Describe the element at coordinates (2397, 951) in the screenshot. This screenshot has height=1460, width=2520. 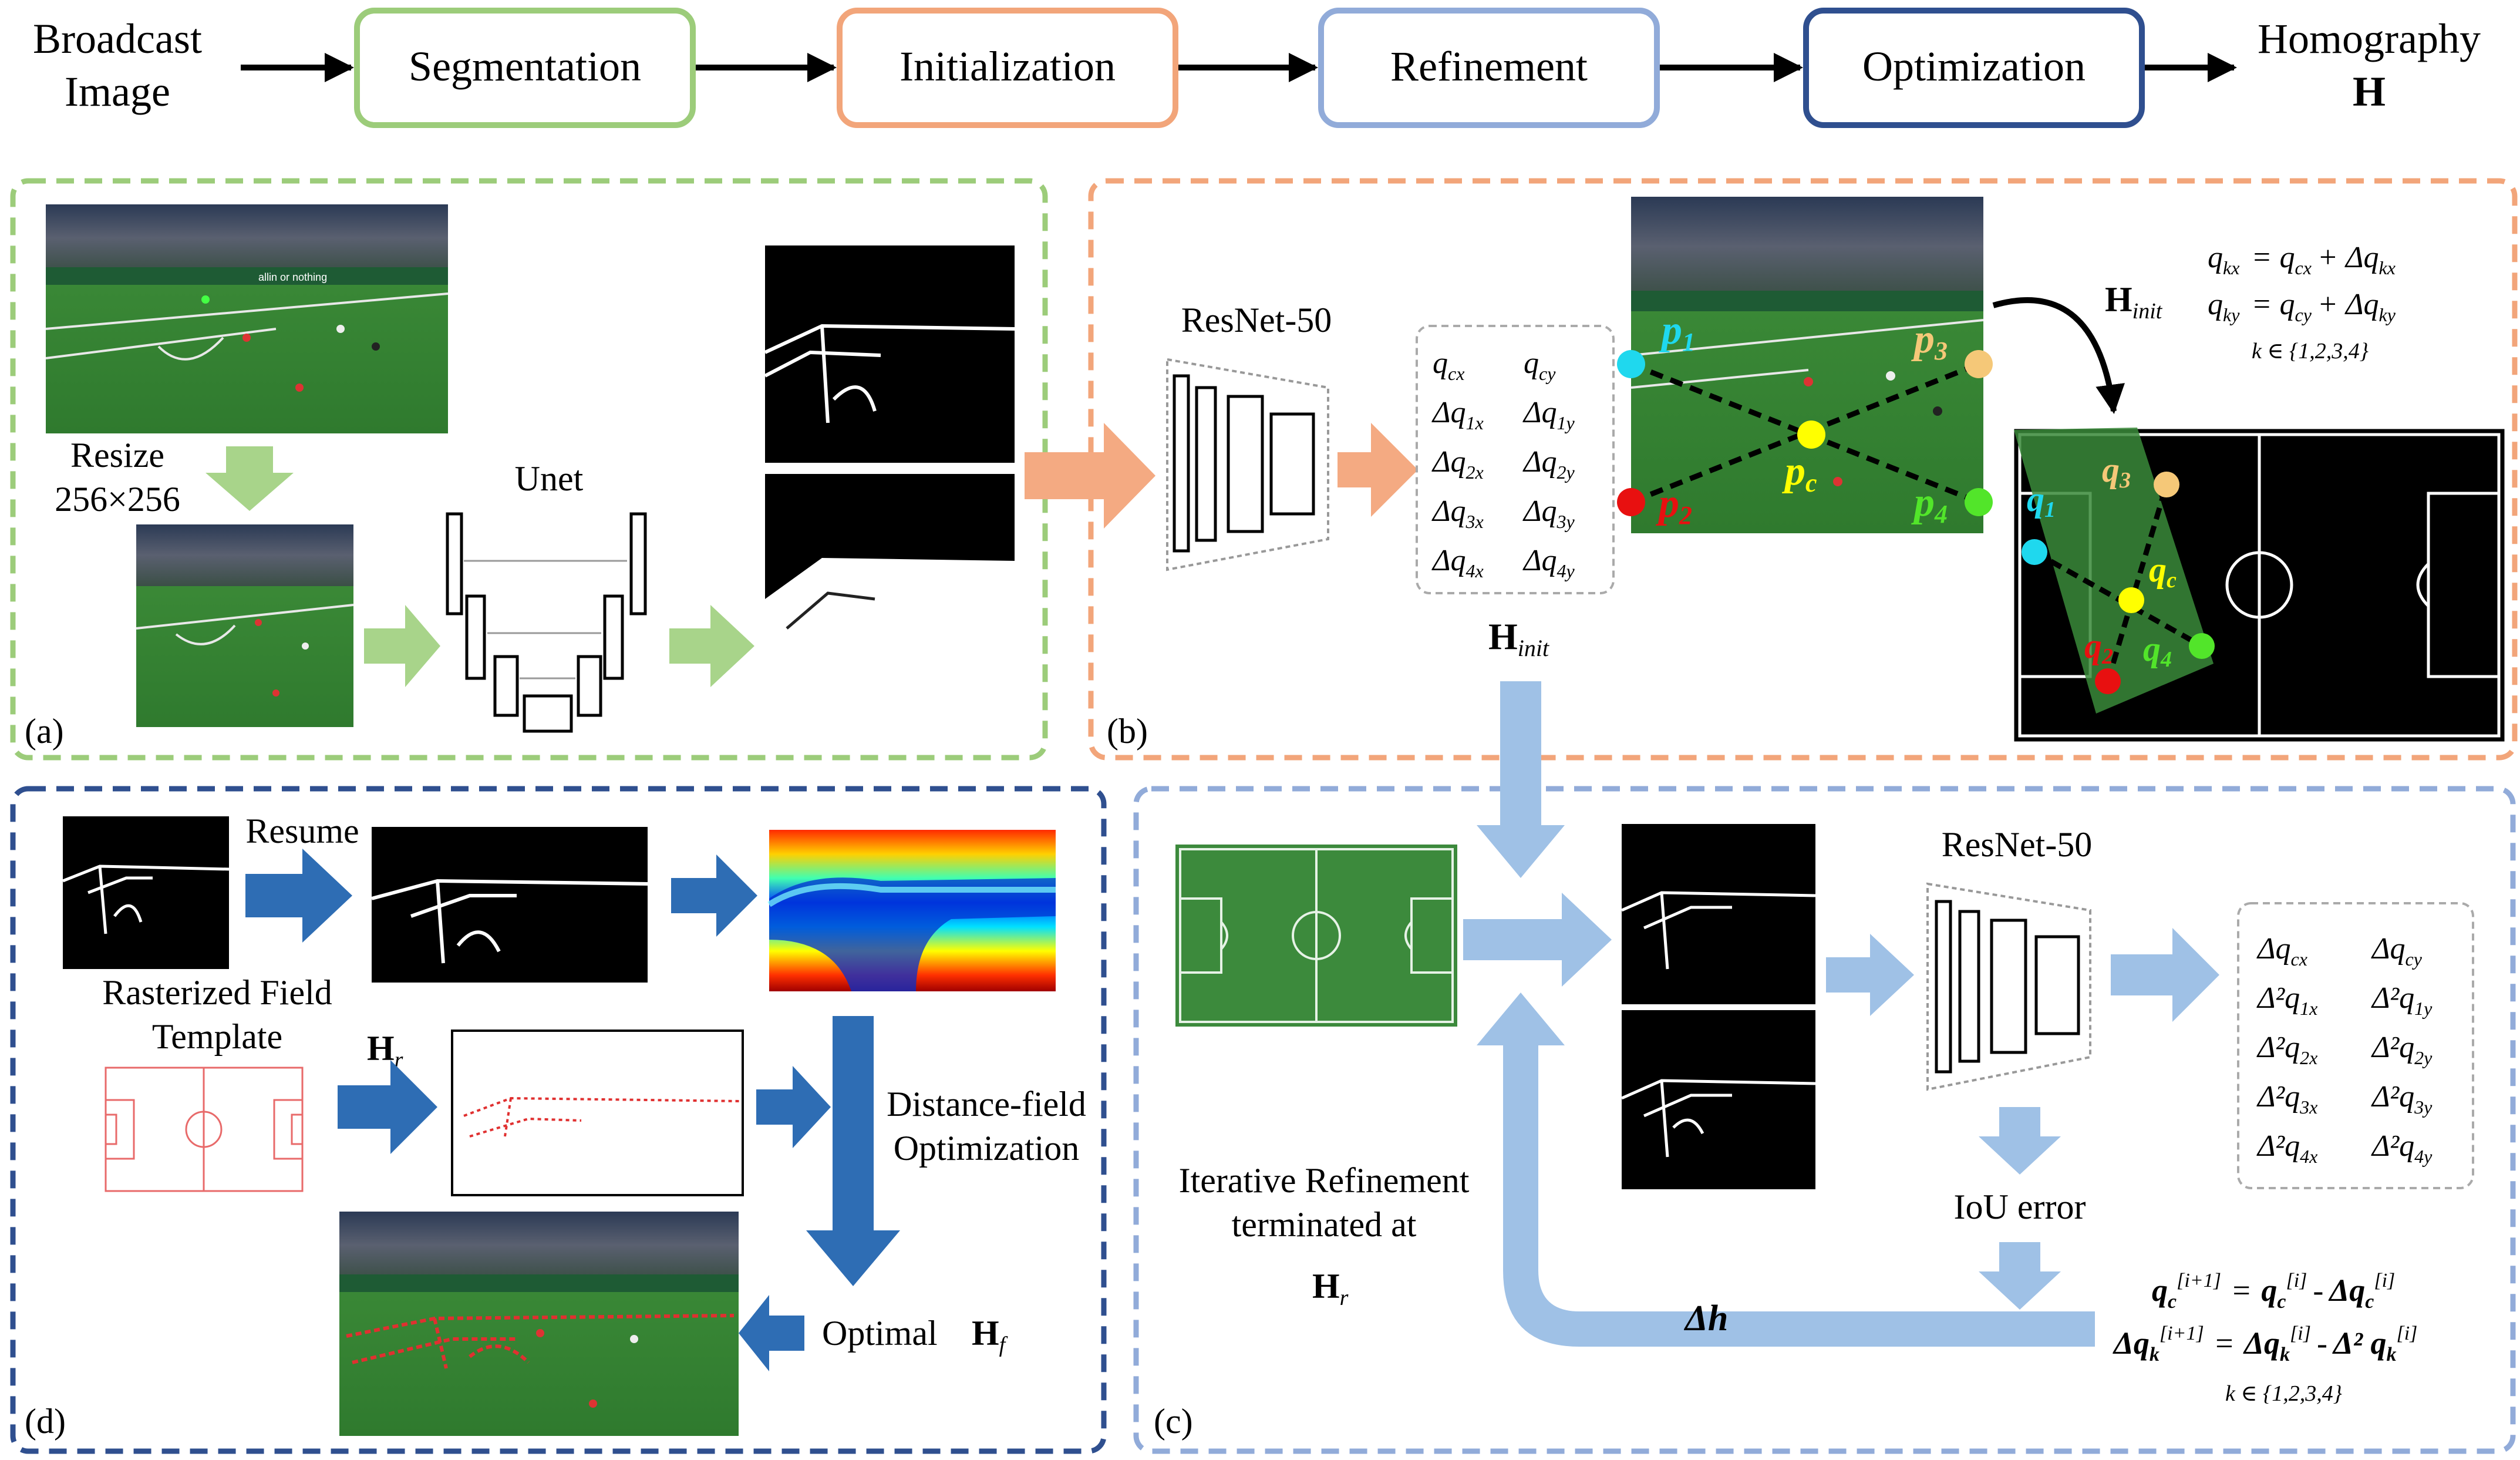
I see `c-param-0-1: Δqcy` at that location.